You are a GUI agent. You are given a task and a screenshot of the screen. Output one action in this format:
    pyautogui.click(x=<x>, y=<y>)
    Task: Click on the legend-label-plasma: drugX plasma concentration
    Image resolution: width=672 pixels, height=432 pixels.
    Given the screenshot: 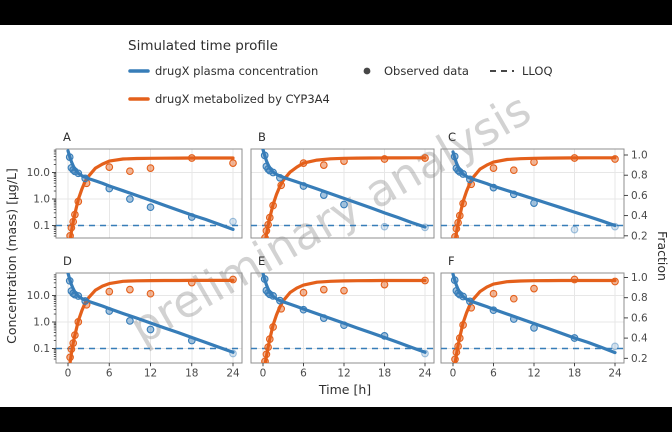 What is the action you would take?
    pyautogui.click(x=236, y=71)
    